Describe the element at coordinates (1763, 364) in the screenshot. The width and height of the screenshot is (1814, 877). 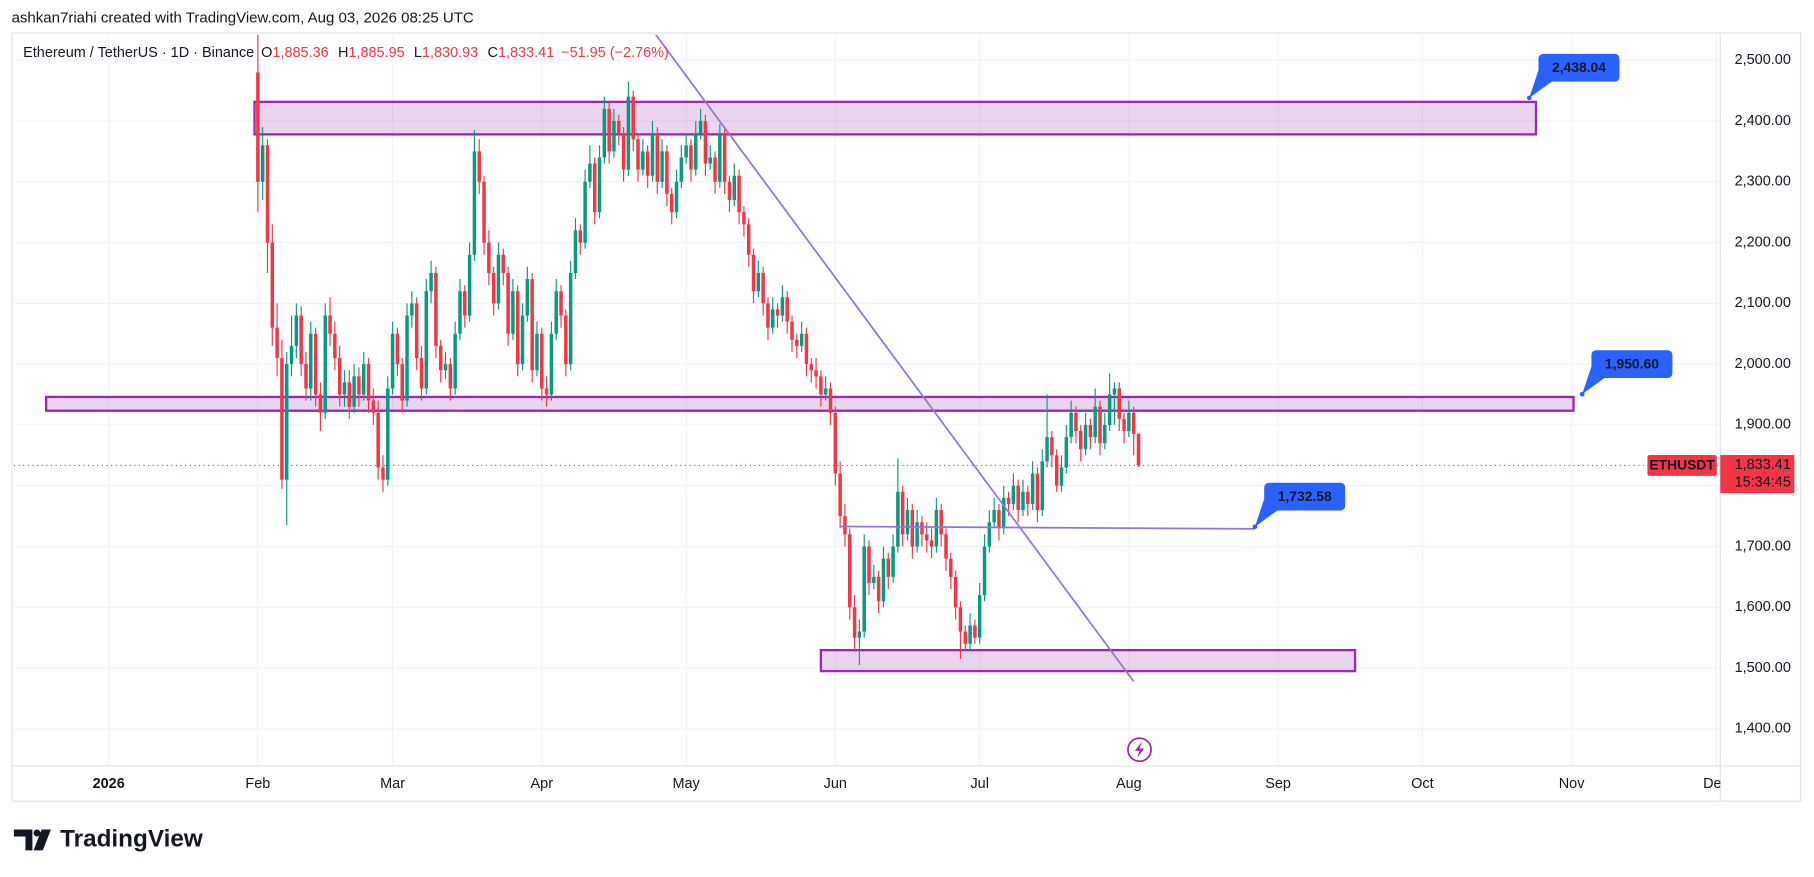
I see `y-tick-label: 2,000.00` at that location.